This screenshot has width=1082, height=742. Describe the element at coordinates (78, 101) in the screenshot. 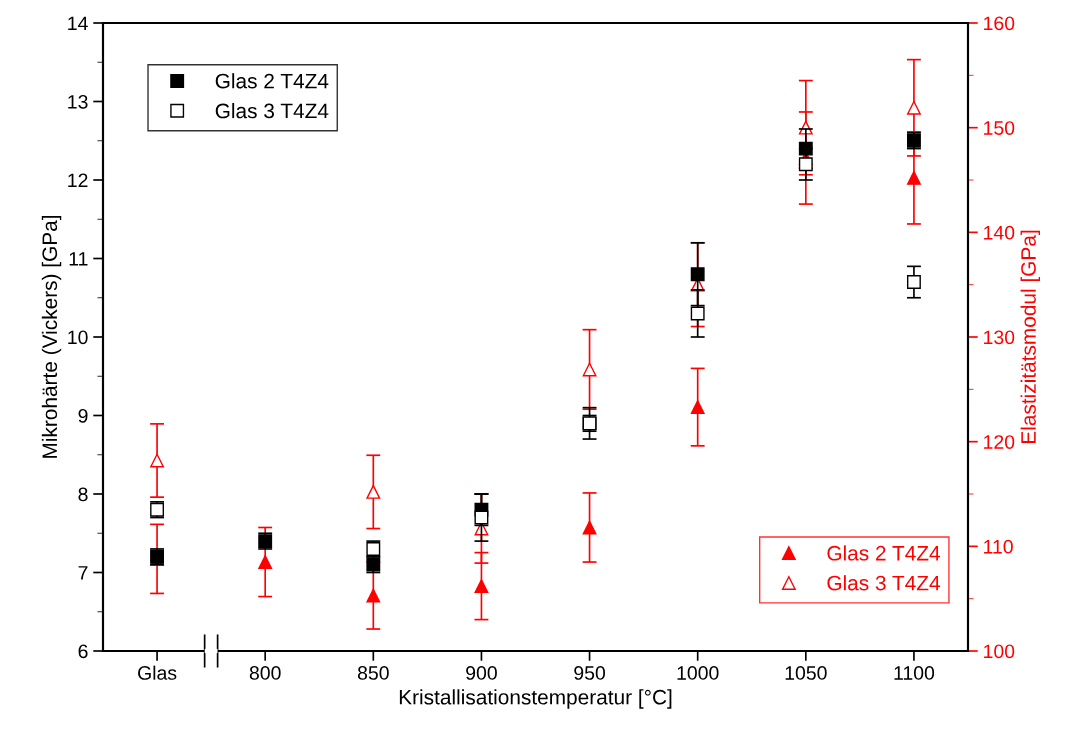

I see `y-tick-label: 13` at that location.